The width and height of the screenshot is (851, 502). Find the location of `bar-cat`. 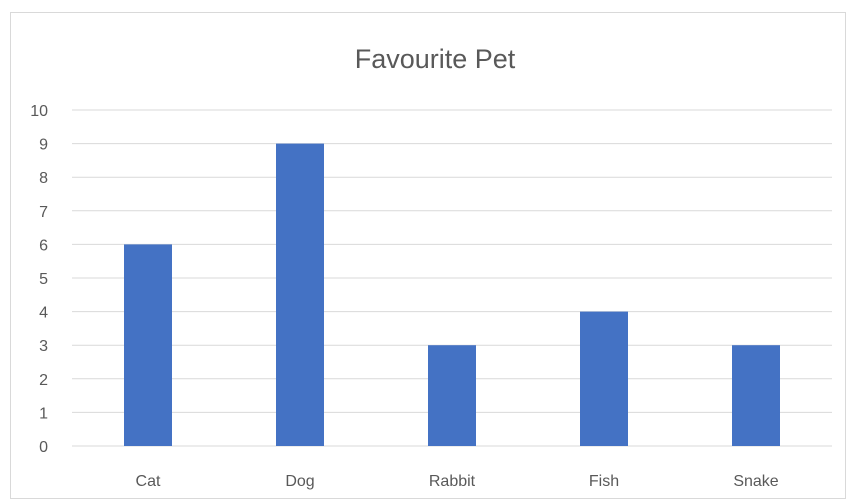

bar-cat is located at coordinates (148, 345).